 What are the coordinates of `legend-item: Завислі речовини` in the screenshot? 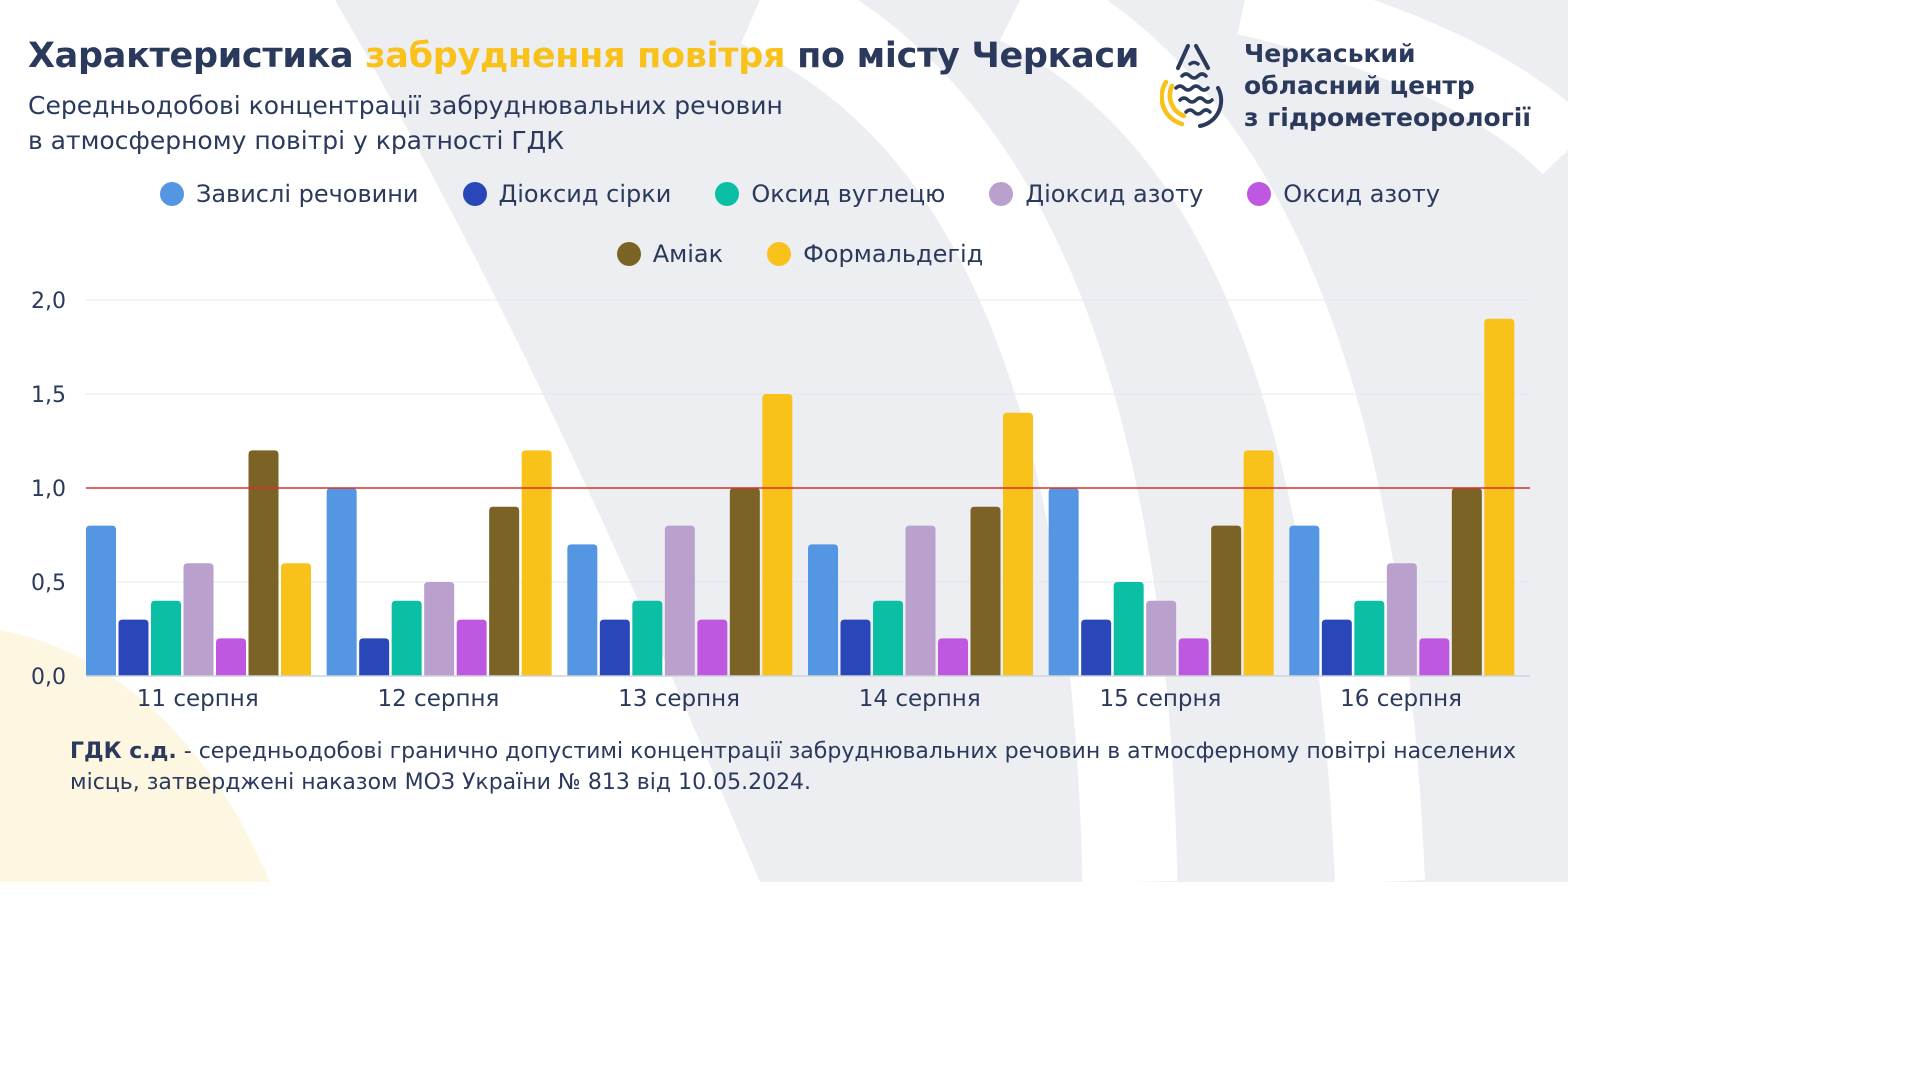 It's located at (289, 194).